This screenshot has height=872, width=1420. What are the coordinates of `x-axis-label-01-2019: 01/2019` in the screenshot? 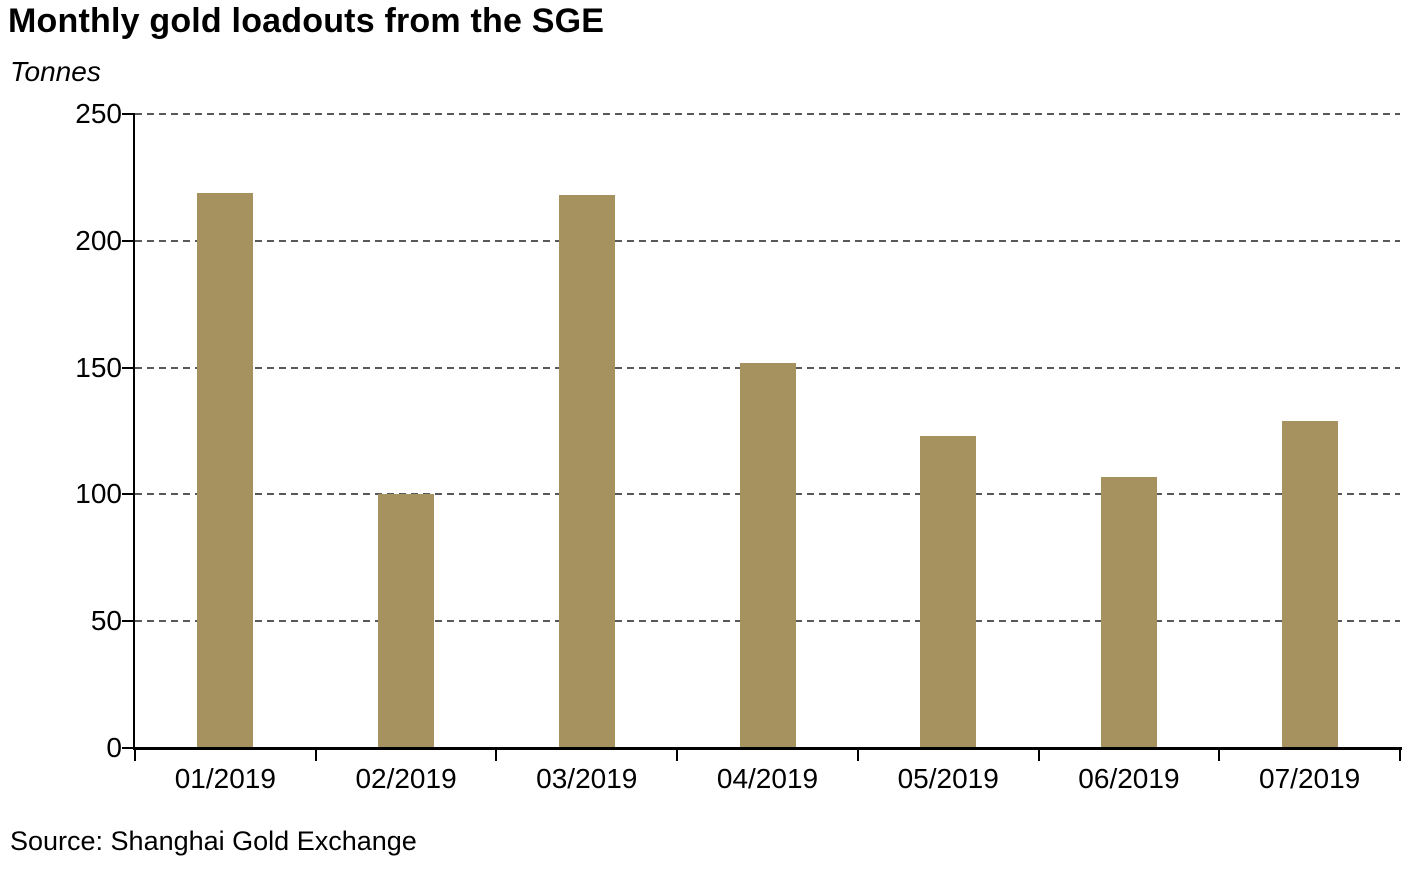 It's located at (225, 778).